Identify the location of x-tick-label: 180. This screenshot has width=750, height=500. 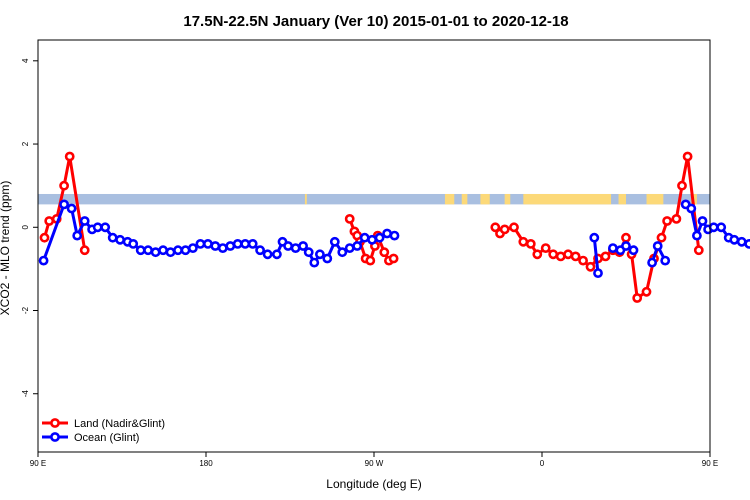
(206, 463).